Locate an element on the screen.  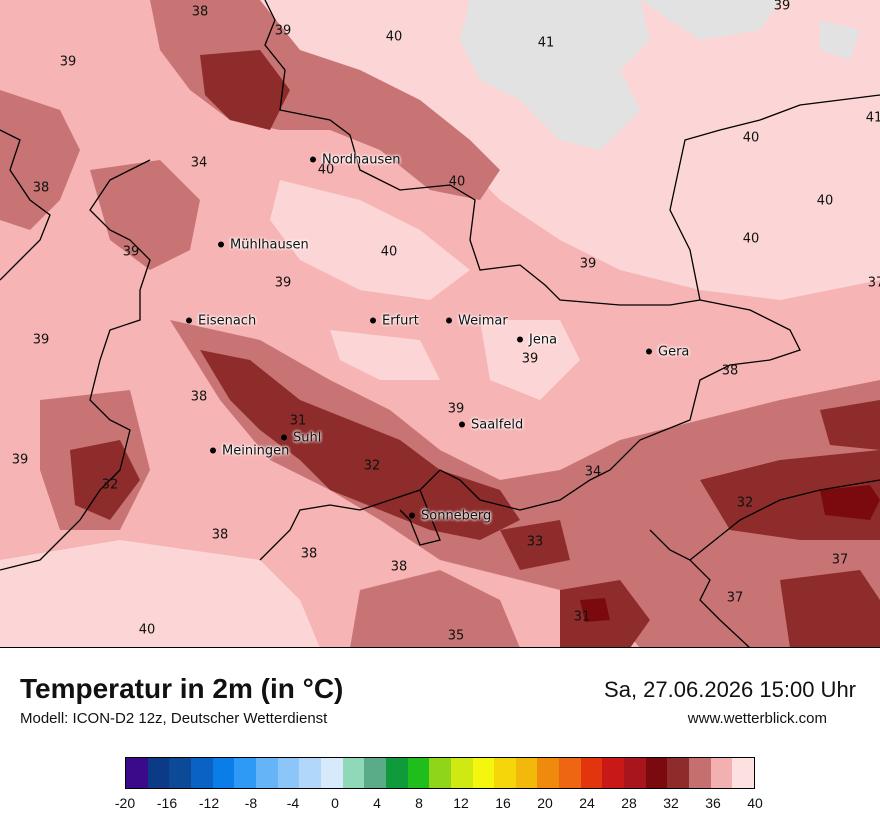
temperature-value-label: 41 is located at coordinates (872, 118).